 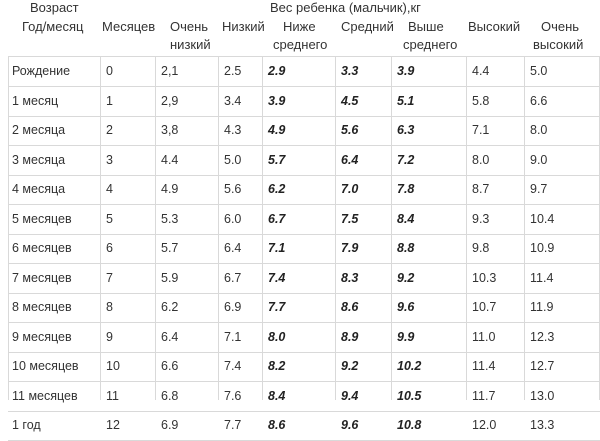 I want to click on cell-very-high: 11.4, so click(x=542, y=277).